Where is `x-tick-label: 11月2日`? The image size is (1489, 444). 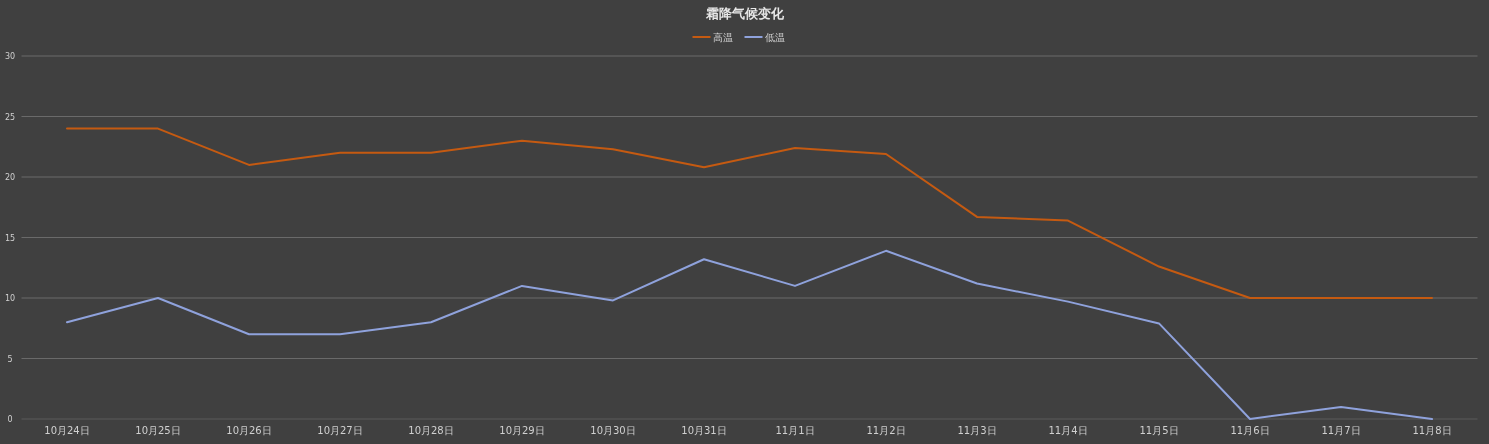 x-tick-label: 11月2日 is located at coordinates (886, 430).